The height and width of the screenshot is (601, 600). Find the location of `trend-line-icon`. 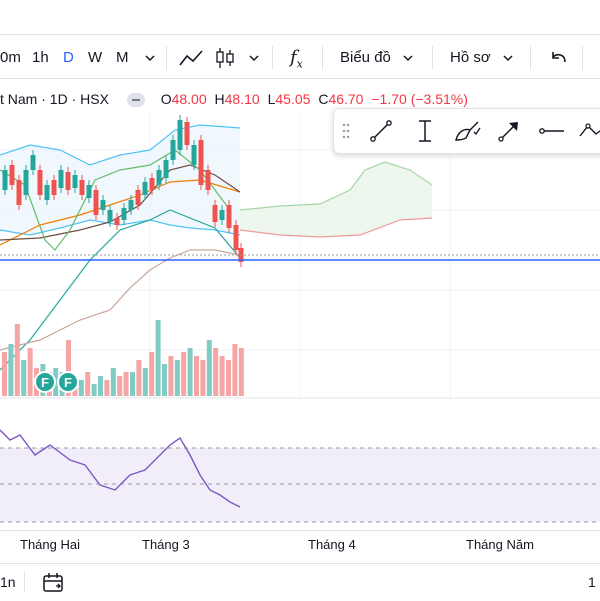

trend-line-icon is located at coordinates (381, 131).